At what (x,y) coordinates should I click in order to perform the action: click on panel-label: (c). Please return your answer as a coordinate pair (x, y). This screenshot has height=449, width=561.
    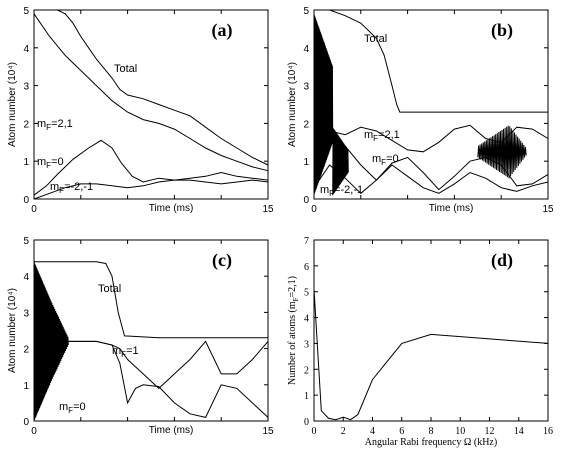
    Looking at the image, I should click on (222, 260).